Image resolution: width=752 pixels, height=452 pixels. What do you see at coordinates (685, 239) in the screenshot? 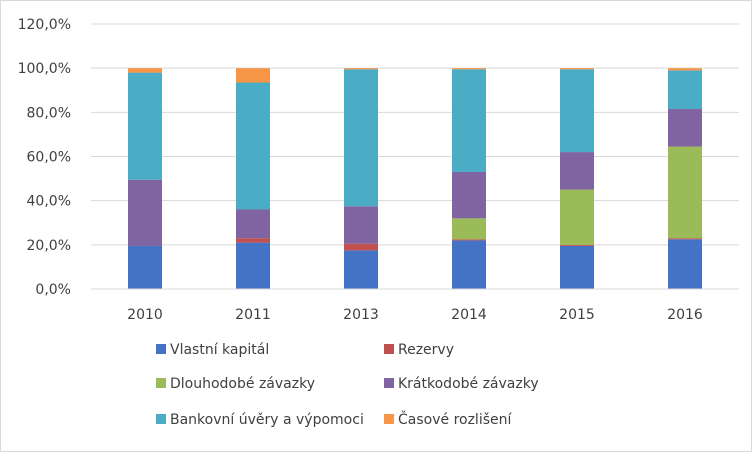
I see `bar-2016-rezervy` at bounding box center [685, 239].